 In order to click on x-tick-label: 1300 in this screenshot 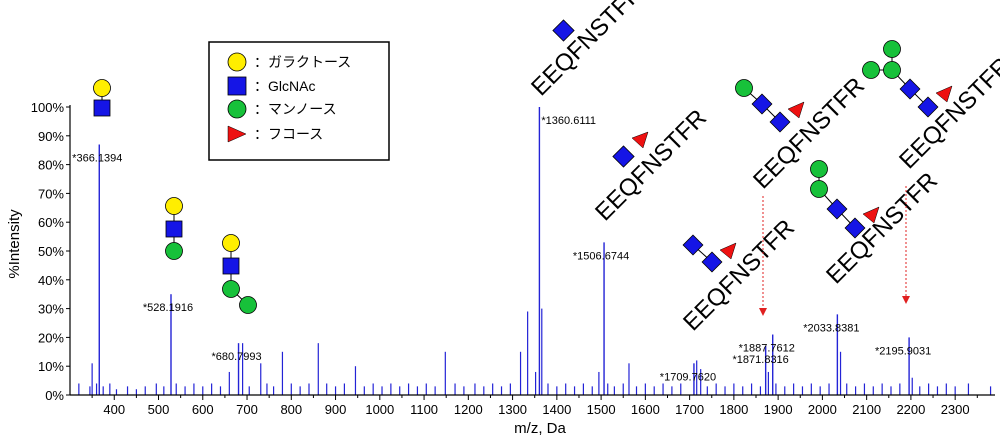, I will do `click(512, 409)`.